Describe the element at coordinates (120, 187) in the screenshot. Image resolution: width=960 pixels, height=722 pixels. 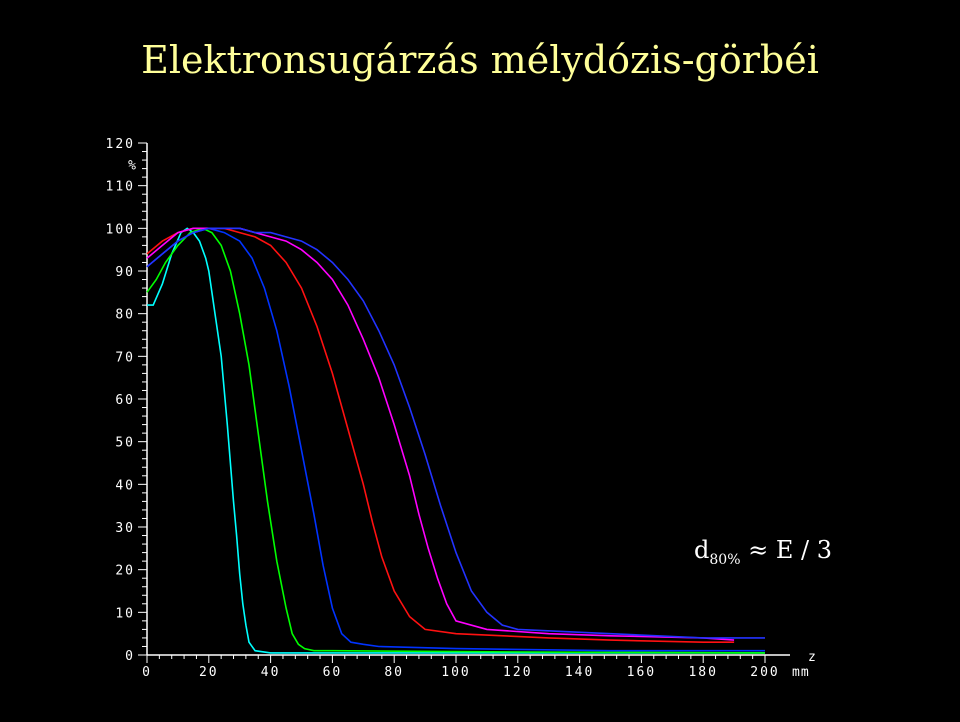
I see `y-tick-label: 110` at that location.